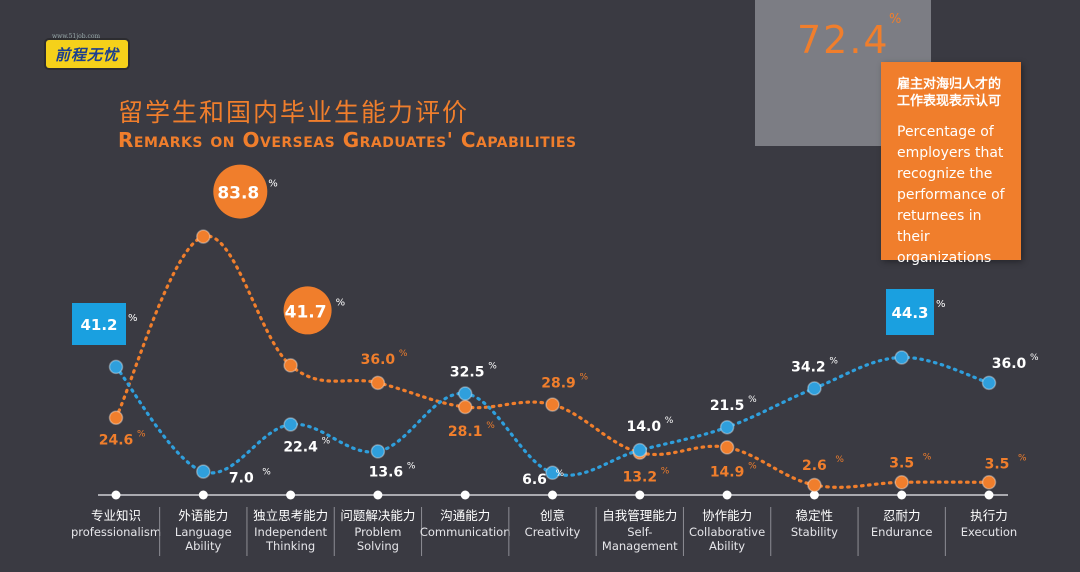  Describe the element at coordinates (290, 532) in the screenshot. I see `category-label-en: Independent` at that location.